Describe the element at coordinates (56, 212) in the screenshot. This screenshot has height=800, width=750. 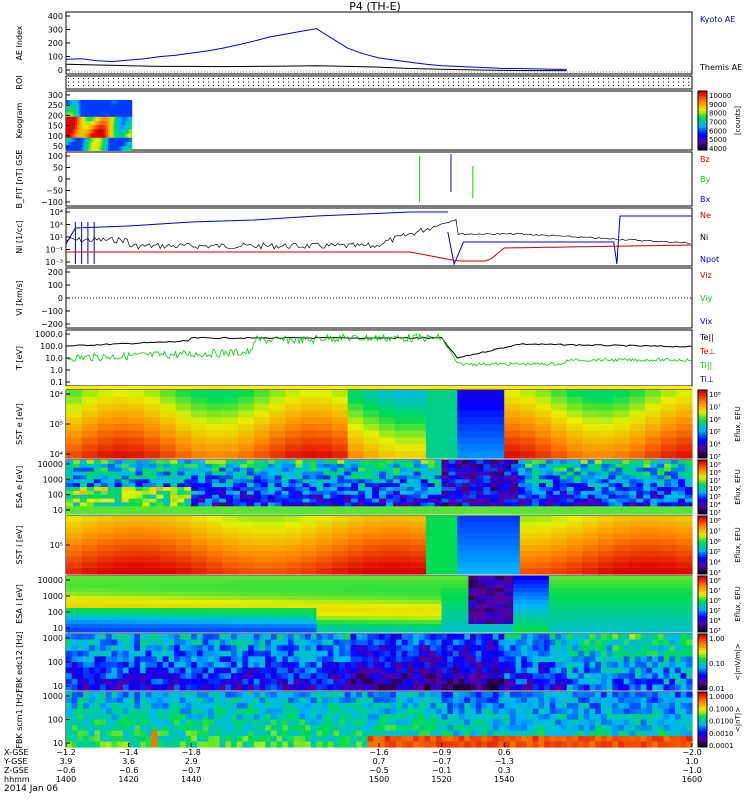
I see `ytick-label: 10⁴` at that location.